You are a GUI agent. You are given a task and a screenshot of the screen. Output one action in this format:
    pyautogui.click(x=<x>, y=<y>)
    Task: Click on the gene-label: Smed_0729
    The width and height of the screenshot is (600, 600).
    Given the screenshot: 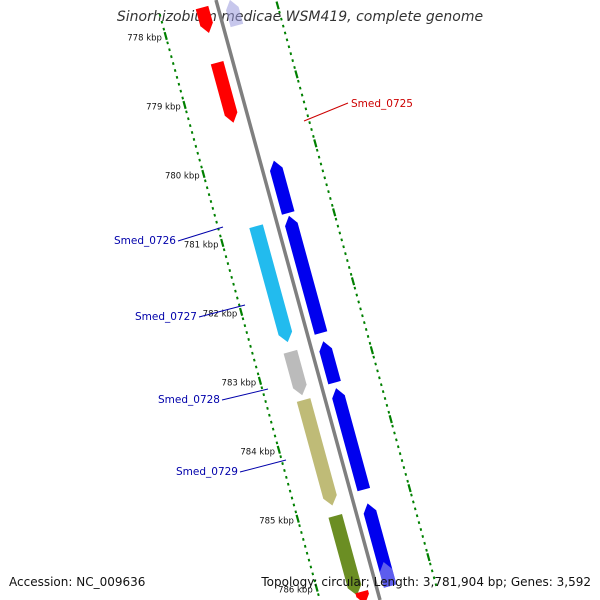 What is the action you would take?
    pyautogui.click(x=207, y=472)
    